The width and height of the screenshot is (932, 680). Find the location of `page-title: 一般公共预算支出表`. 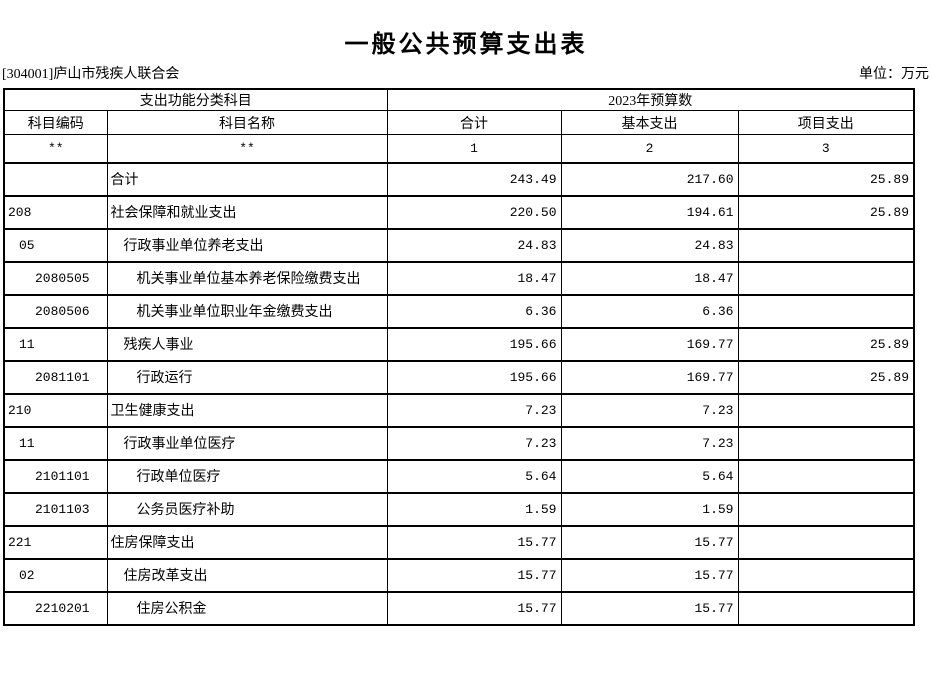

page-title: 一般公共预算支出表 is located at coordinates (466, 44).